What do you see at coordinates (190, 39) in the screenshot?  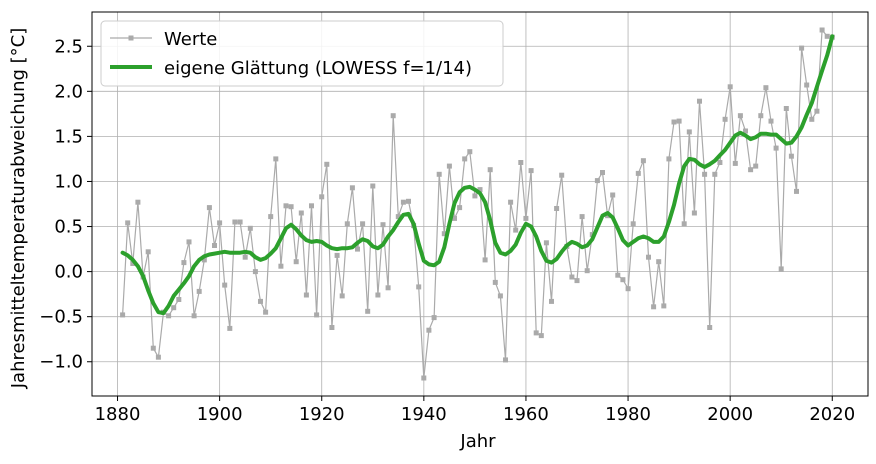 I see `legend-werte-label: Werte` at bounding box center [190, 39].